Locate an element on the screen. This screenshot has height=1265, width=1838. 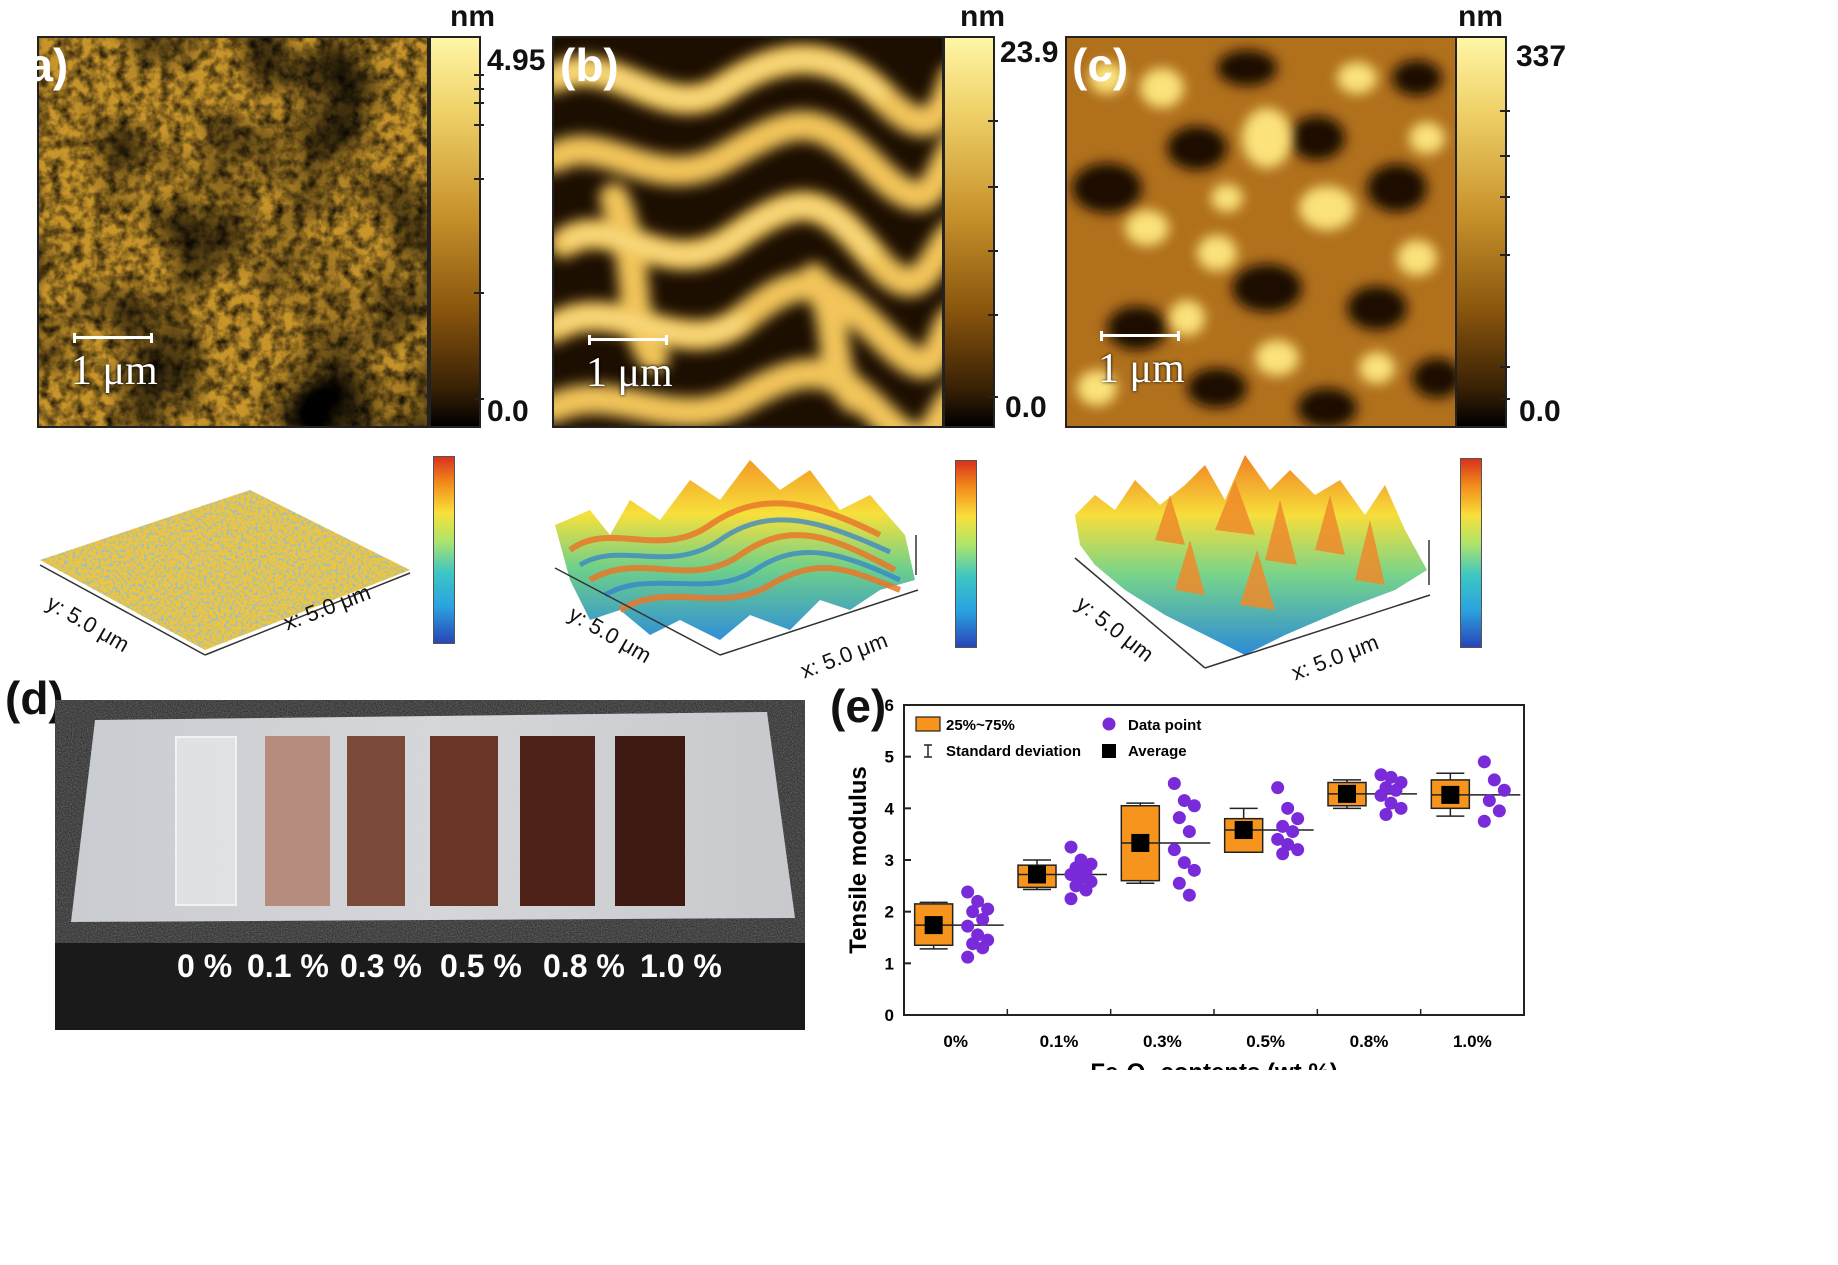
y-tick-label: 0 is located at coordinates (889, 1015).